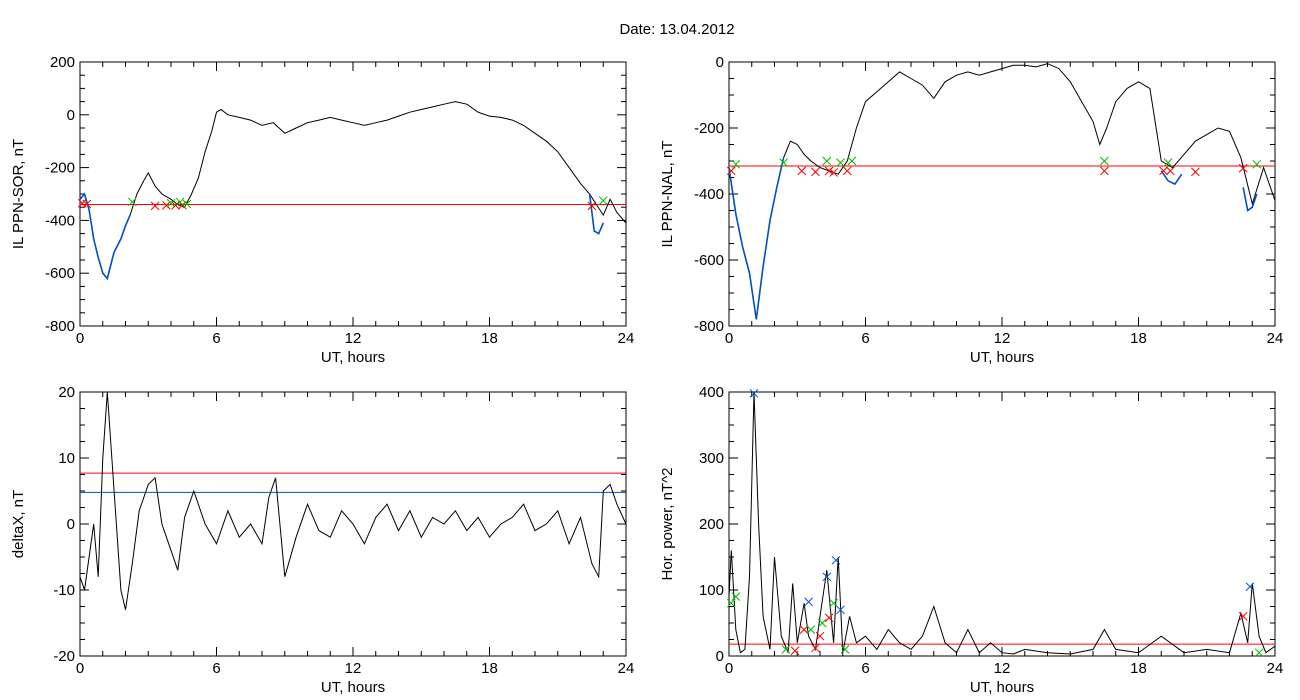  I want to click on y-tick-label: 200, so click(711, 524).